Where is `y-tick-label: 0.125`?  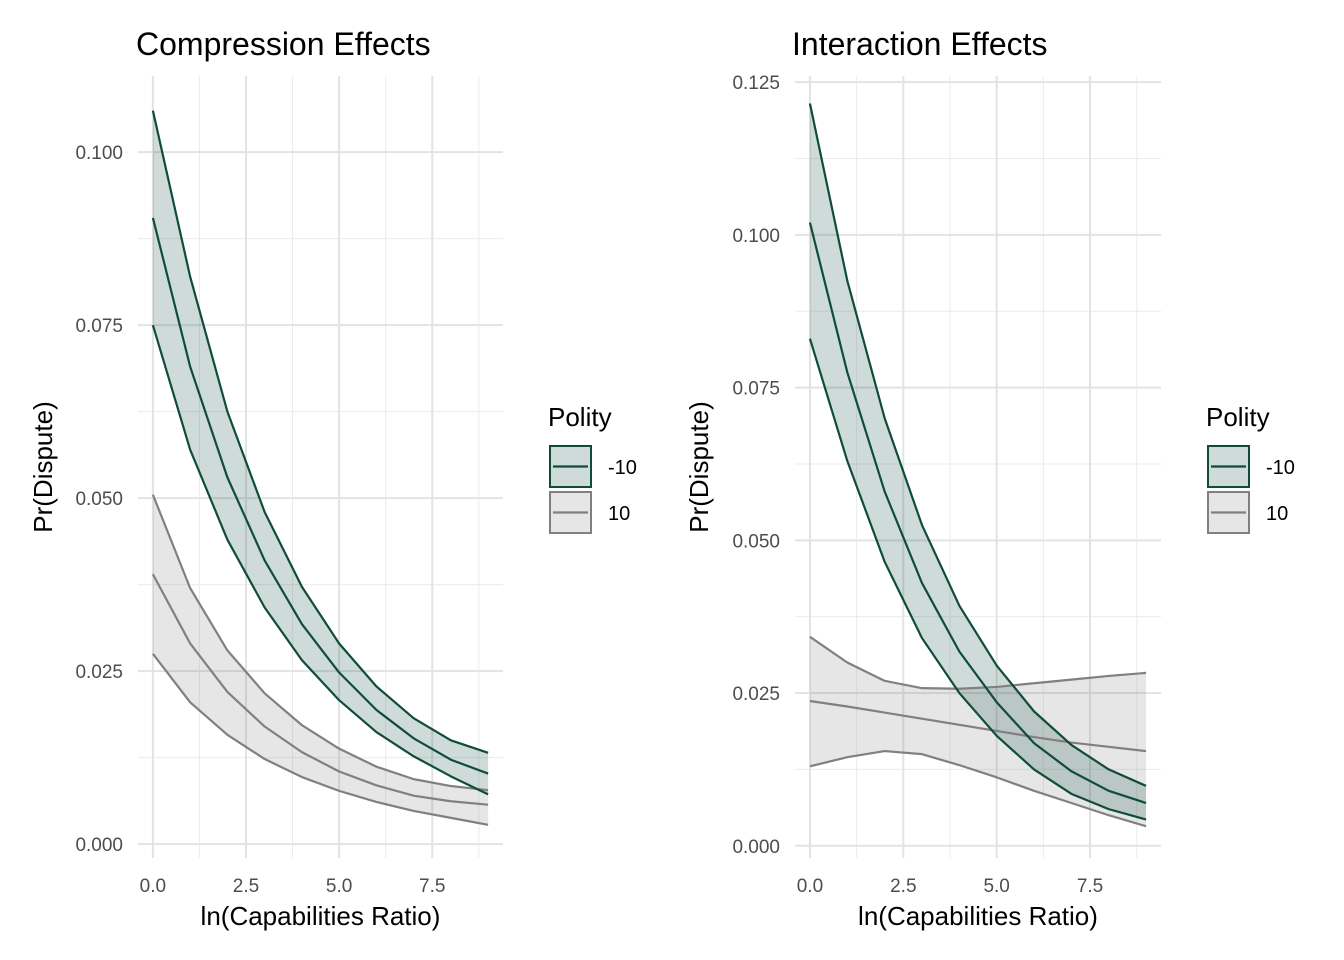
y-tick-label: 0.125 is located at coordinates (756, 83).